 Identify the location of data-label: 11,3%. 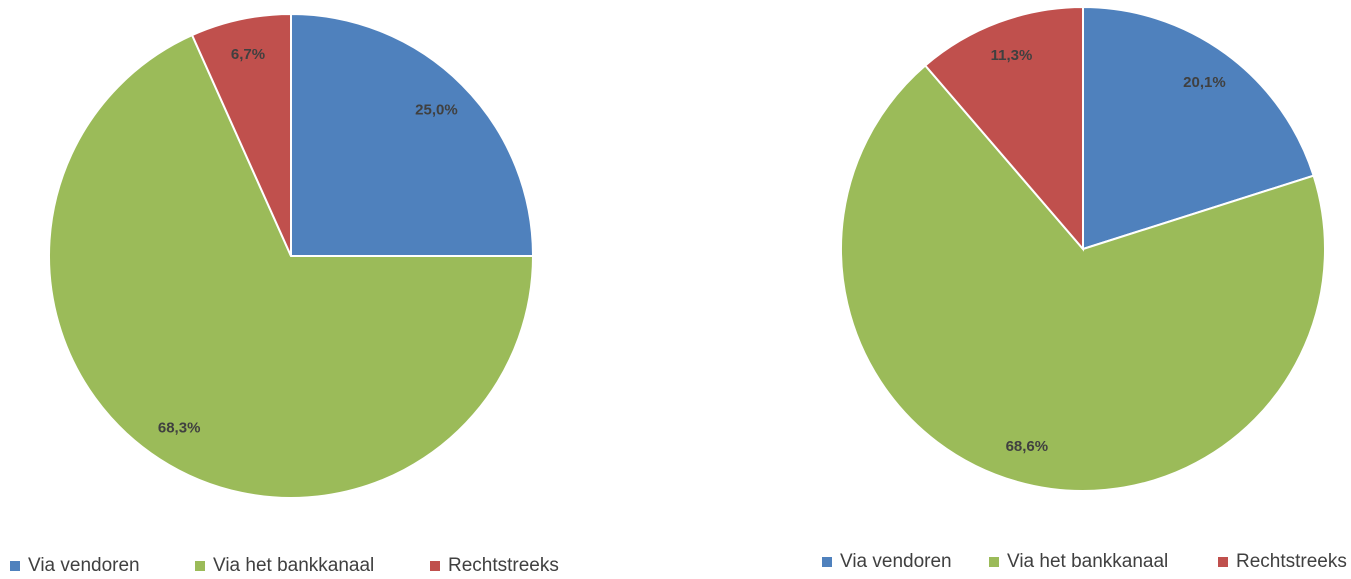
(1012, 55).